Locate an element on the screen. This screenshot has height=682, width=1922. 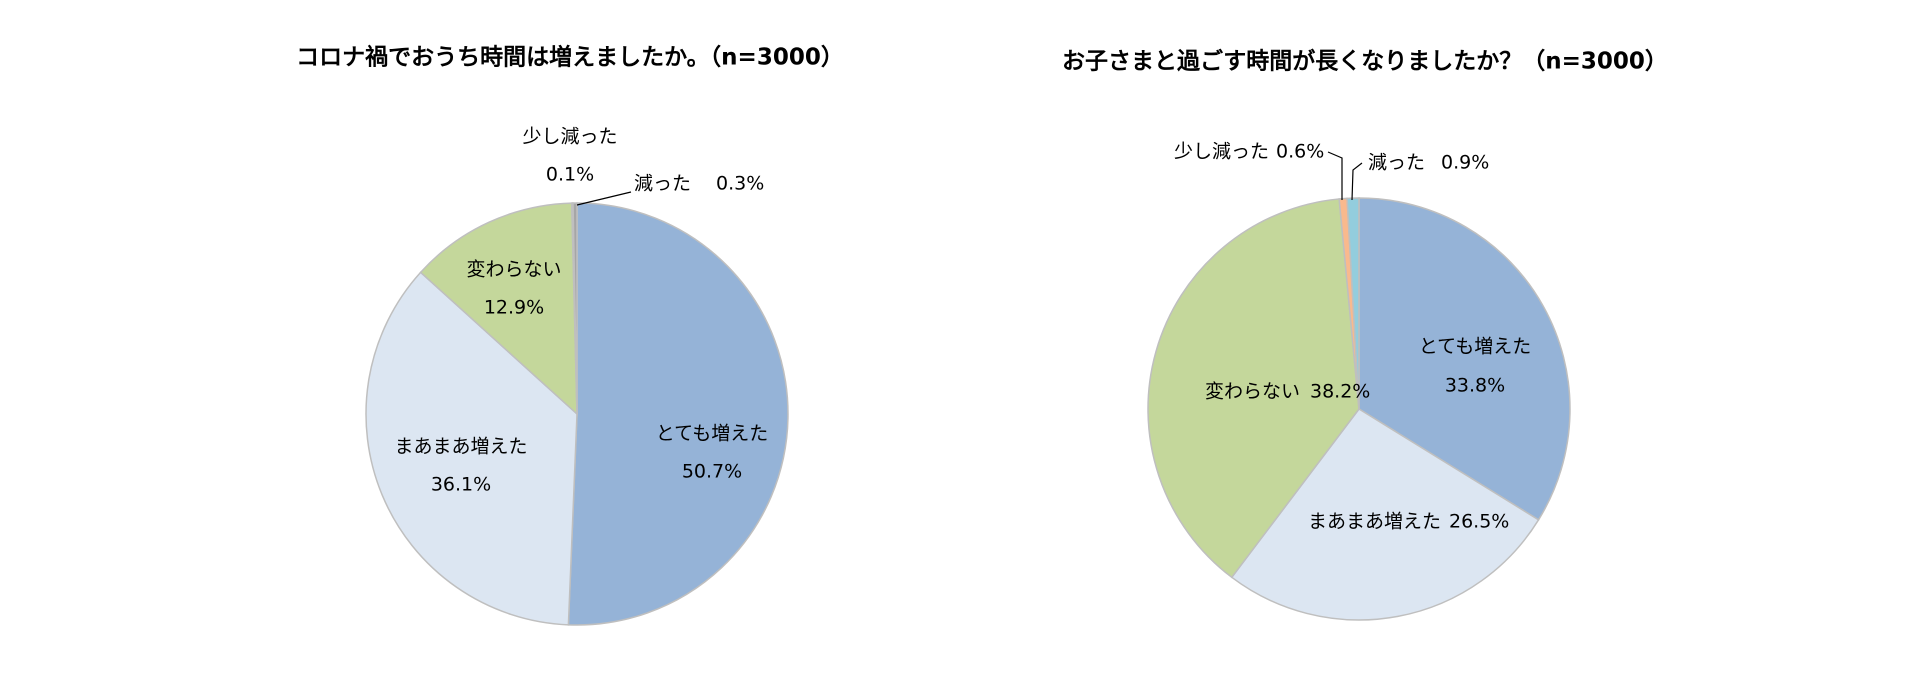
data-label-value: 33.8% is located at coordinates (1475, 386).